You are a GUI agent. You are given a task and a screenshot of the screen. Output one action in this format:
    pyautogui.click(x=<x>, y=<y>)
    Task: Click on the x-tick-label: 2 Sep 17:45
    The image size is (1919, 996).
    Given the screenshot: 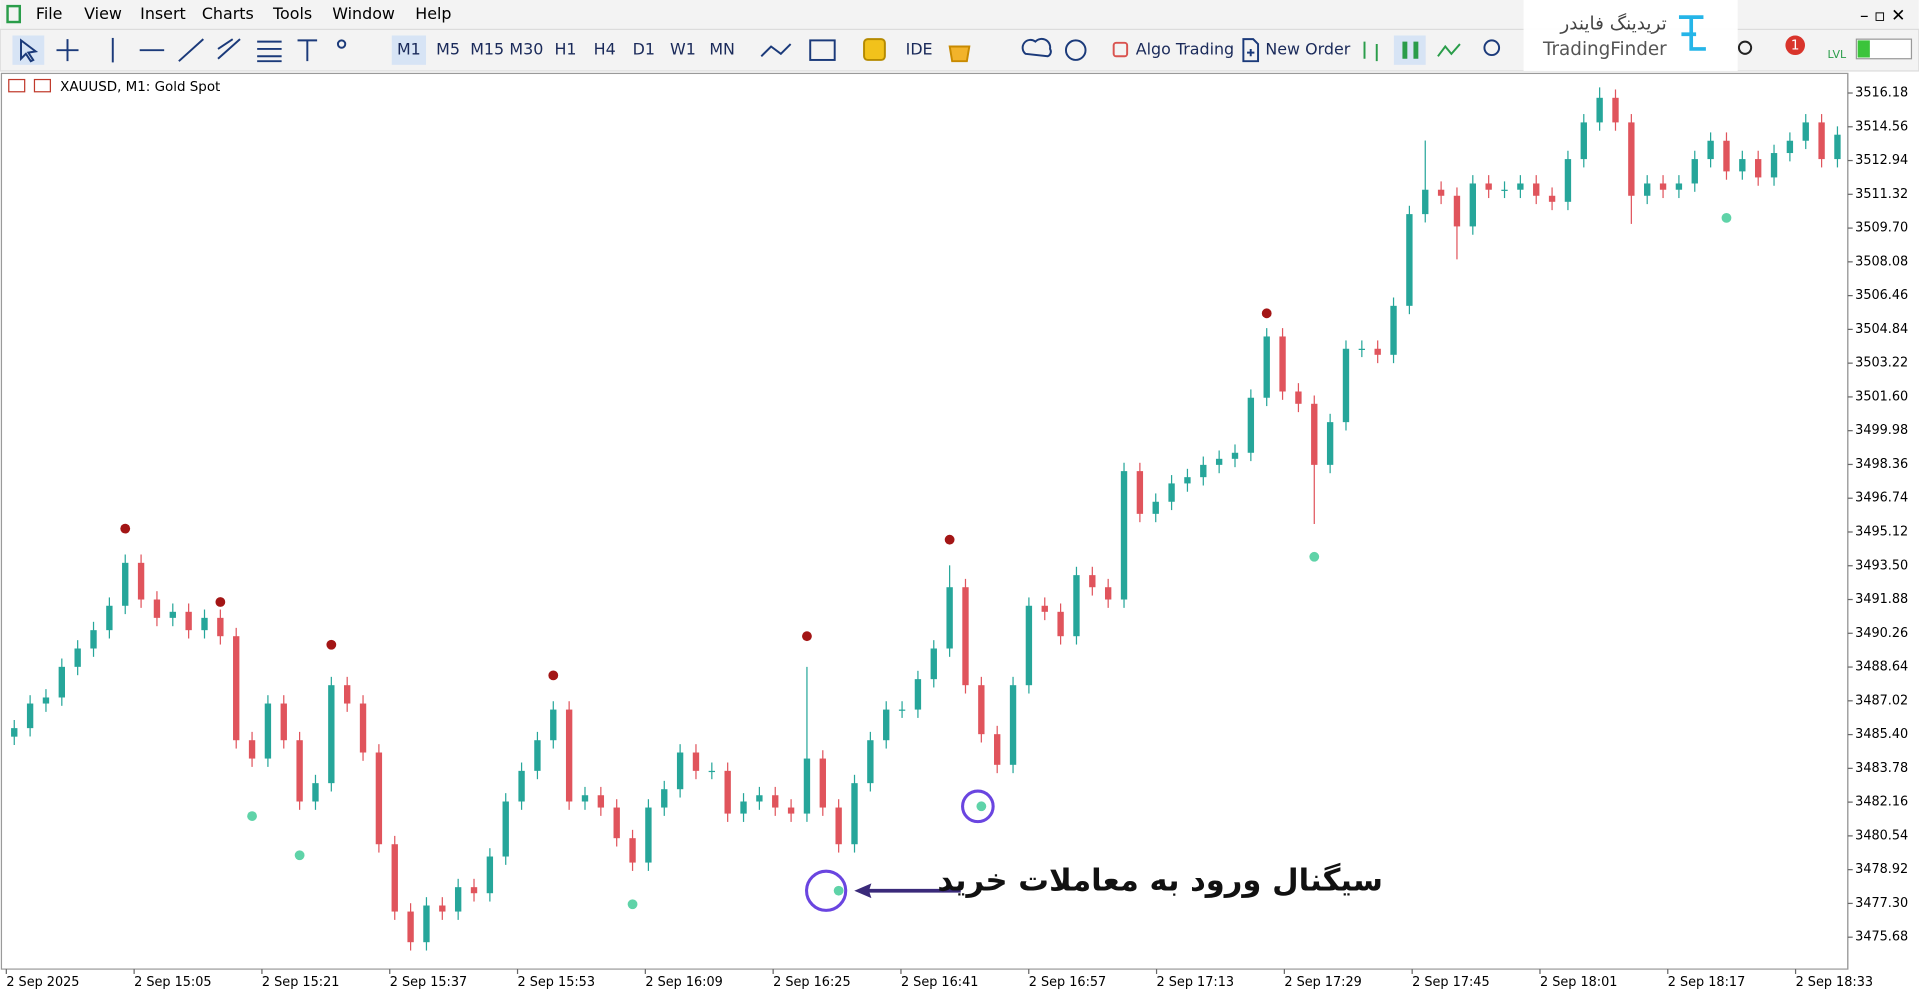 What is the action you would take?
    pyautogui.click(x=1450, y=982)
    